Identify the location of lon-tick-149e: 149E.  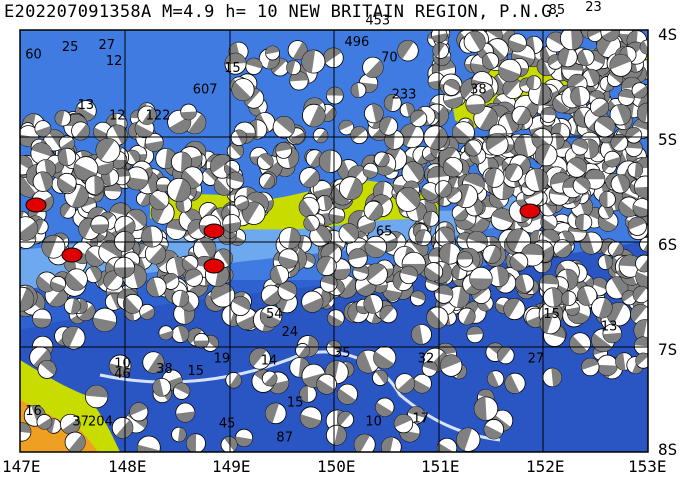
(231, 466).